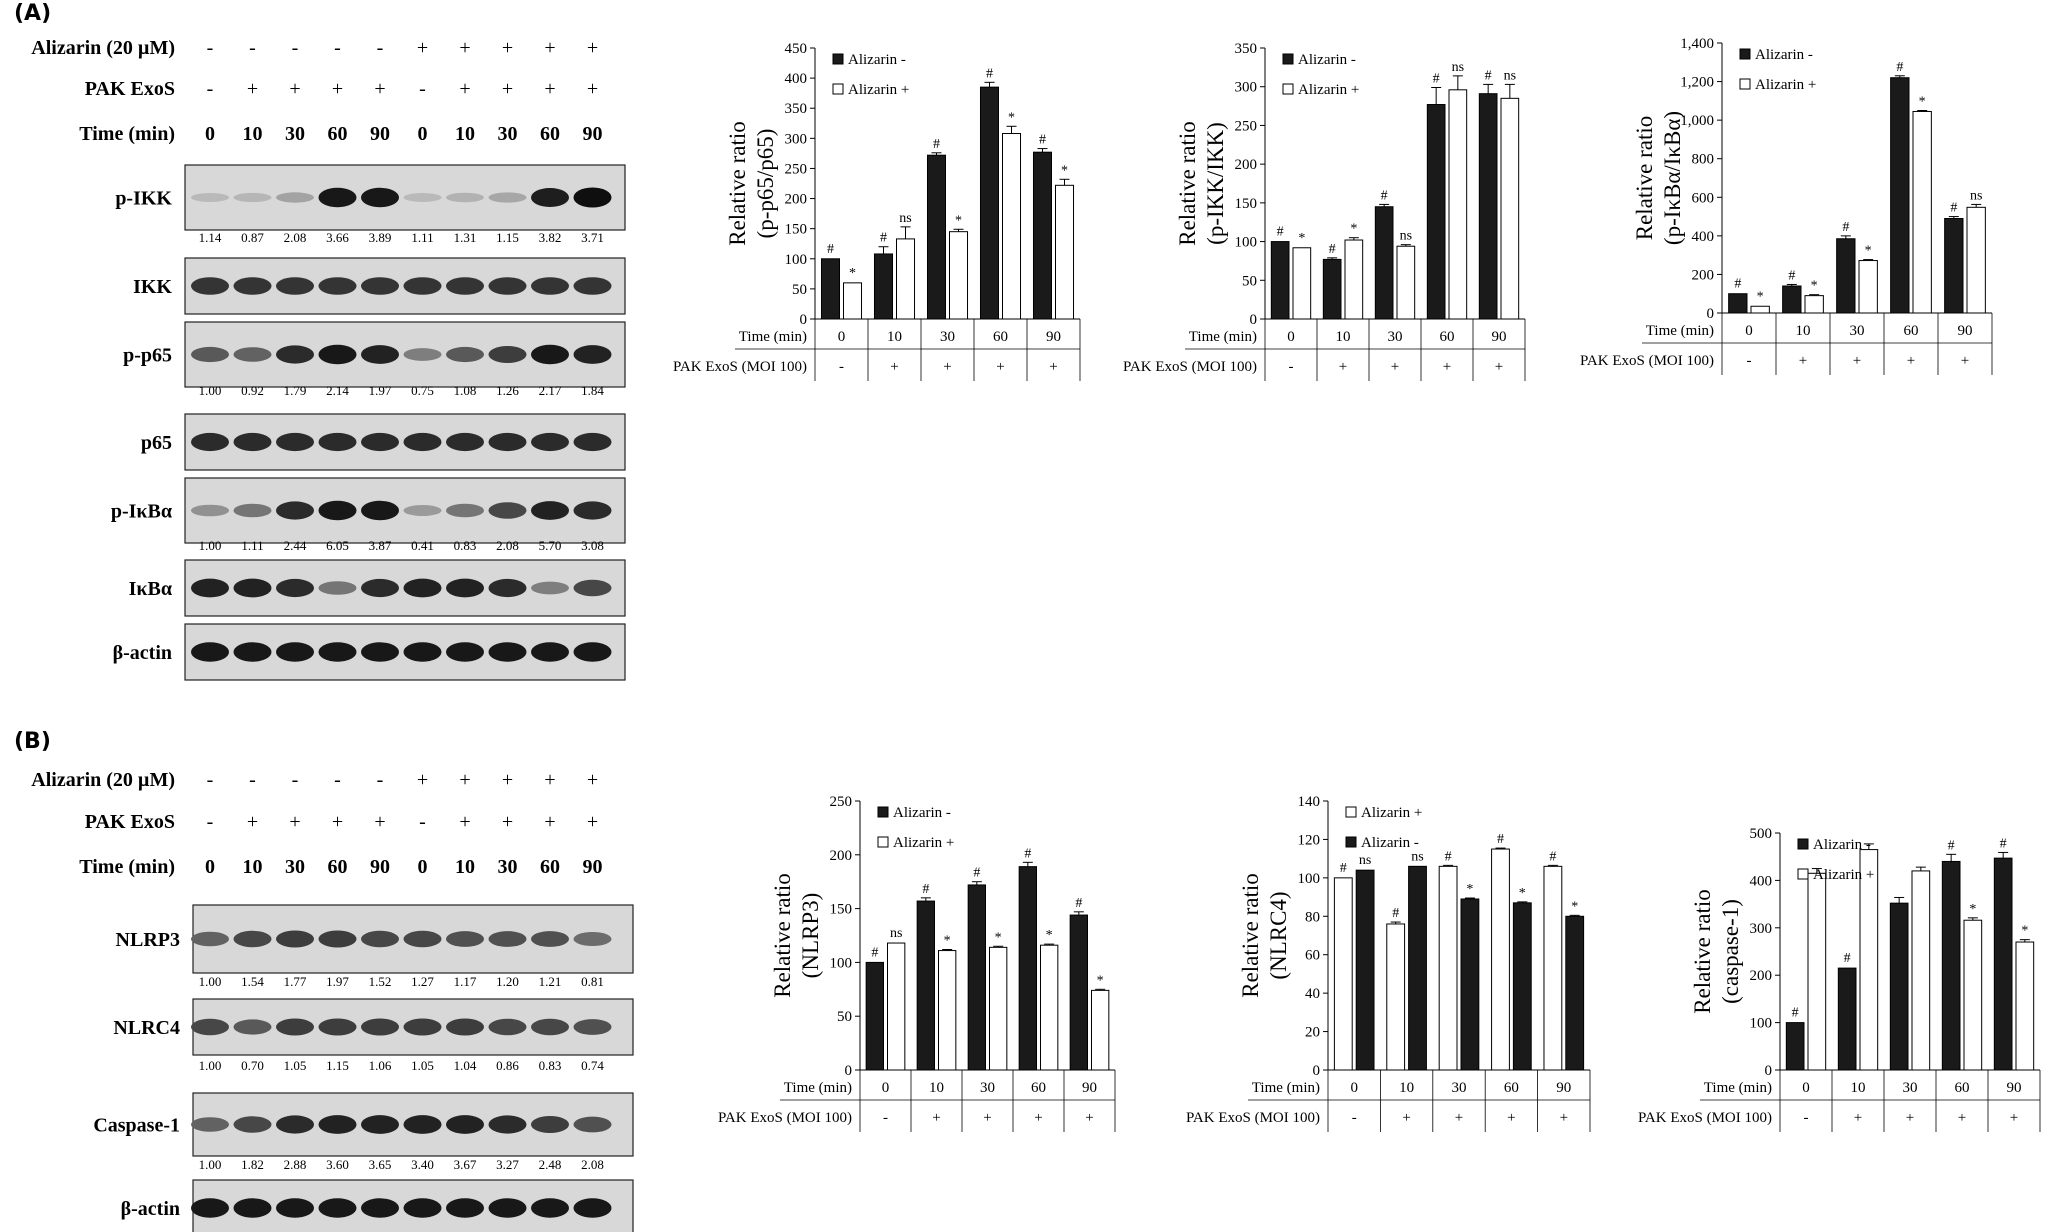  I want to click on panel-label: (A), so click(32, 13).